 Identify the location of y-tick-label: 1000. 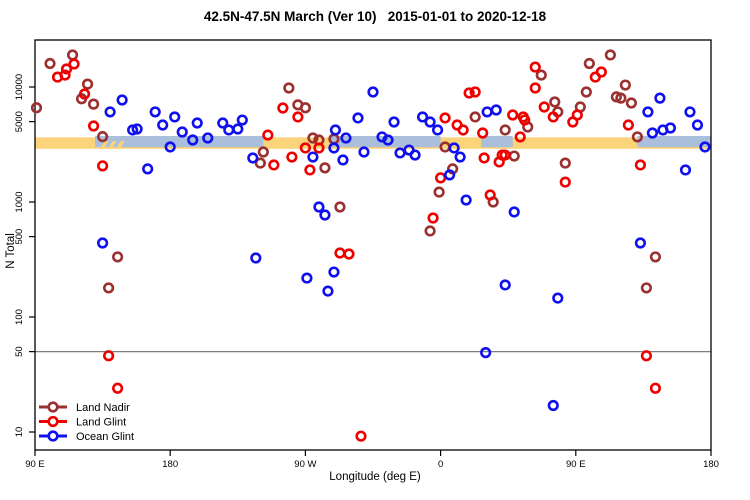
(19, 201).